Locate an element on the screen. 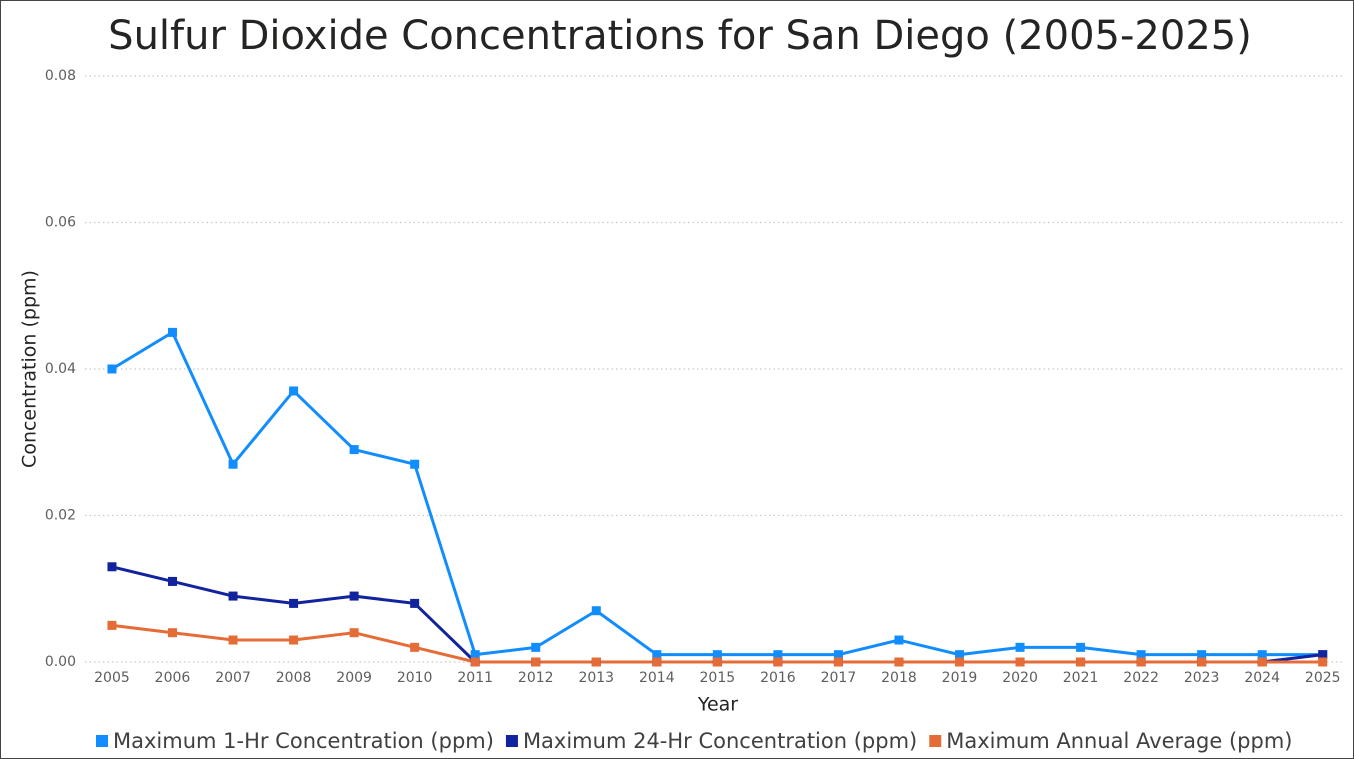  x-tick-label: 2021 is located at coordinates (1081, 678).